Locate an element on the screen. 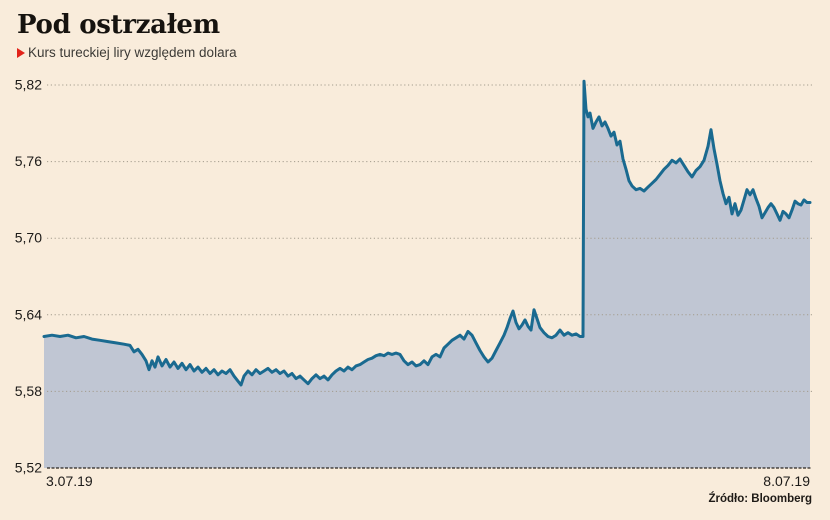 The width and height of the screenshot is (830, 520). y-tick-label: 5,70 is located at coordinates (28, 238).